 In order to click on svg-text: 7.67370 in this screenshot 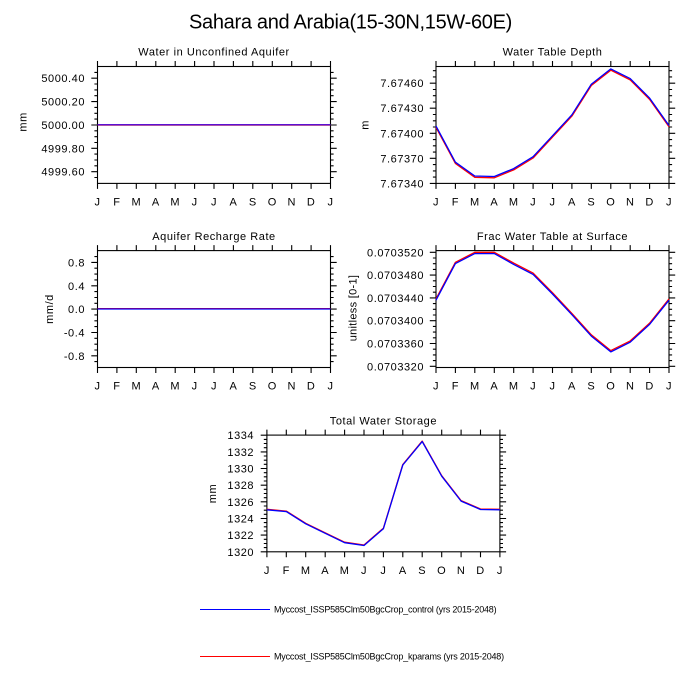, I will do `click(402, 159)`.